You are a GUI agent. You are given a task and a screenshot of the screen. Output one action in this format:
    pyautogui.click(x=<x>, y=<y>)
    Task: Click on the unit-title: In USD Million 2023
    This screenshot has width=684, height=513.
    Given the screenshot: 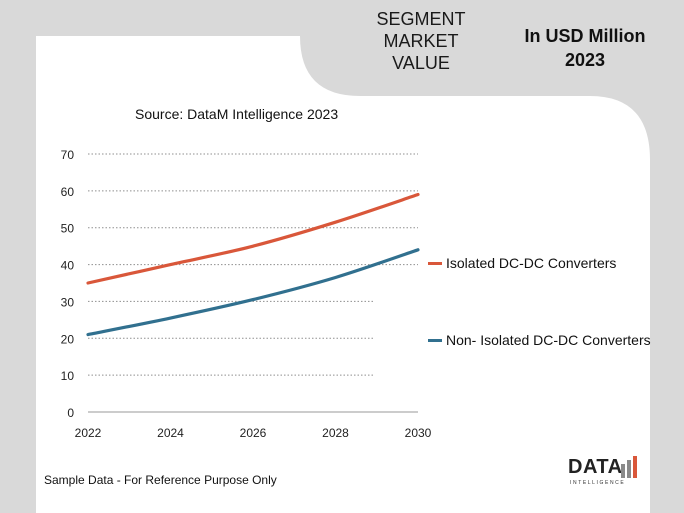 What is the action you would take?
    pyautogui.click(x=585, y=48)
    